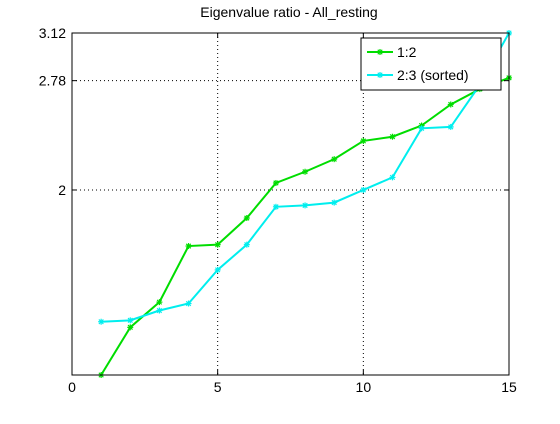 The width and height of the screenshot is (560, 424). I want to click on legend-label: 2:3 (sorted), so click(433, 75).